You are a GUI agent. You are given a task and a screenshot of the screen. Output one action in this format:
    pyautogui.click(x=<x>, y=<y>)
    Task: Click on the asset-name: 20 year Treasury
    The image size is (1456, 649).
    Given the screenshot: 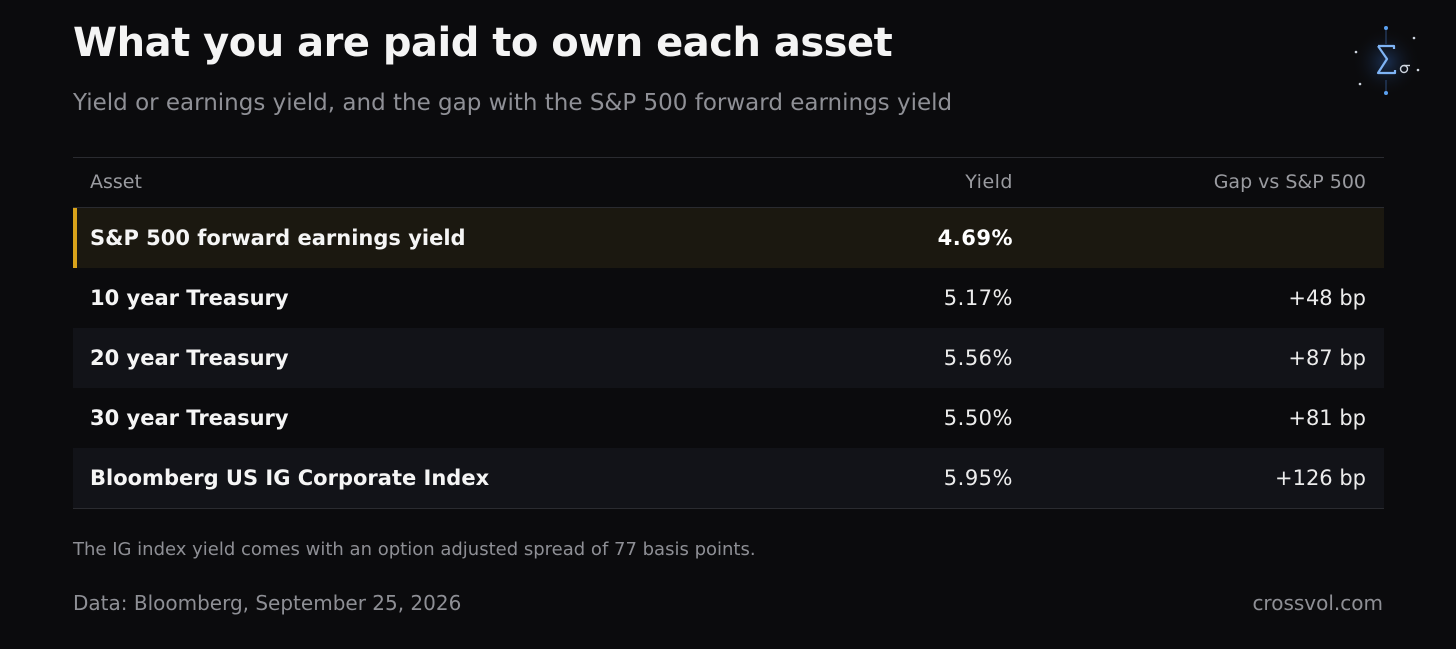 What is the action you would take?
    pyautogui.click(x=189, y=358)
    